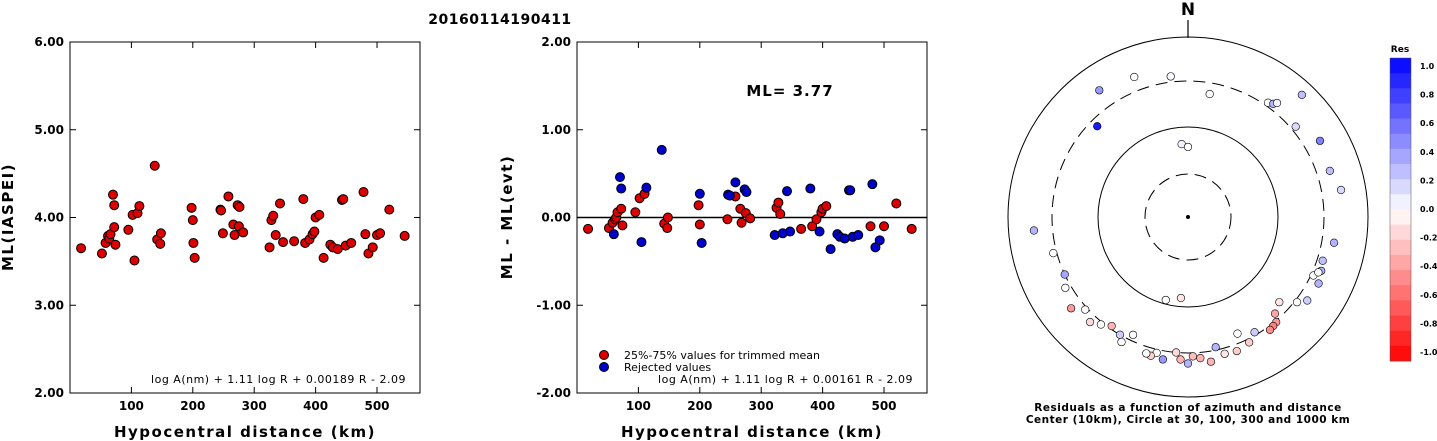  What do you see at coordinates (1427, 123) in the screenshot?
I see `colorbar-tick-label: 0.6` at bounding box center [1427, 123].